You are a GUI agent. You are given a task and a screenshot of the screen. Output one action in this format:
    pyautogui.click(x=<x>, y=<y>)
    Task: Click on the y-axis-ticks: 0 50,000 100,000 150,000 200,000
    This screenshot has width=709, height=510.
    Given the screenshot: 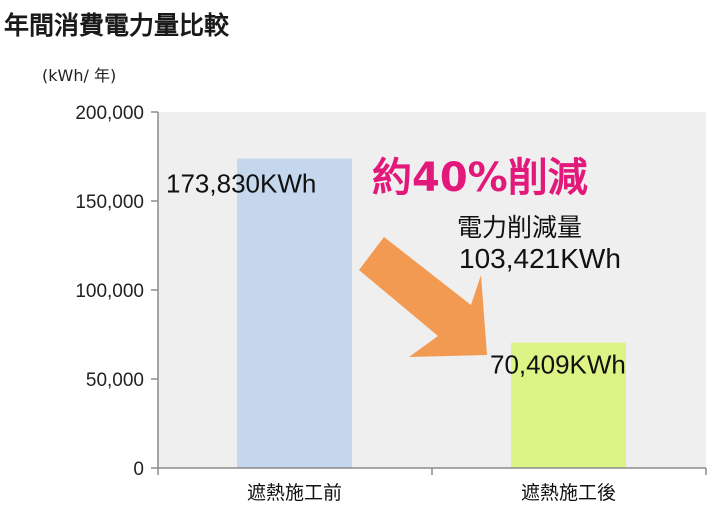 What is the action you would take?
    pyautogui.click(x=116, y=291)
    